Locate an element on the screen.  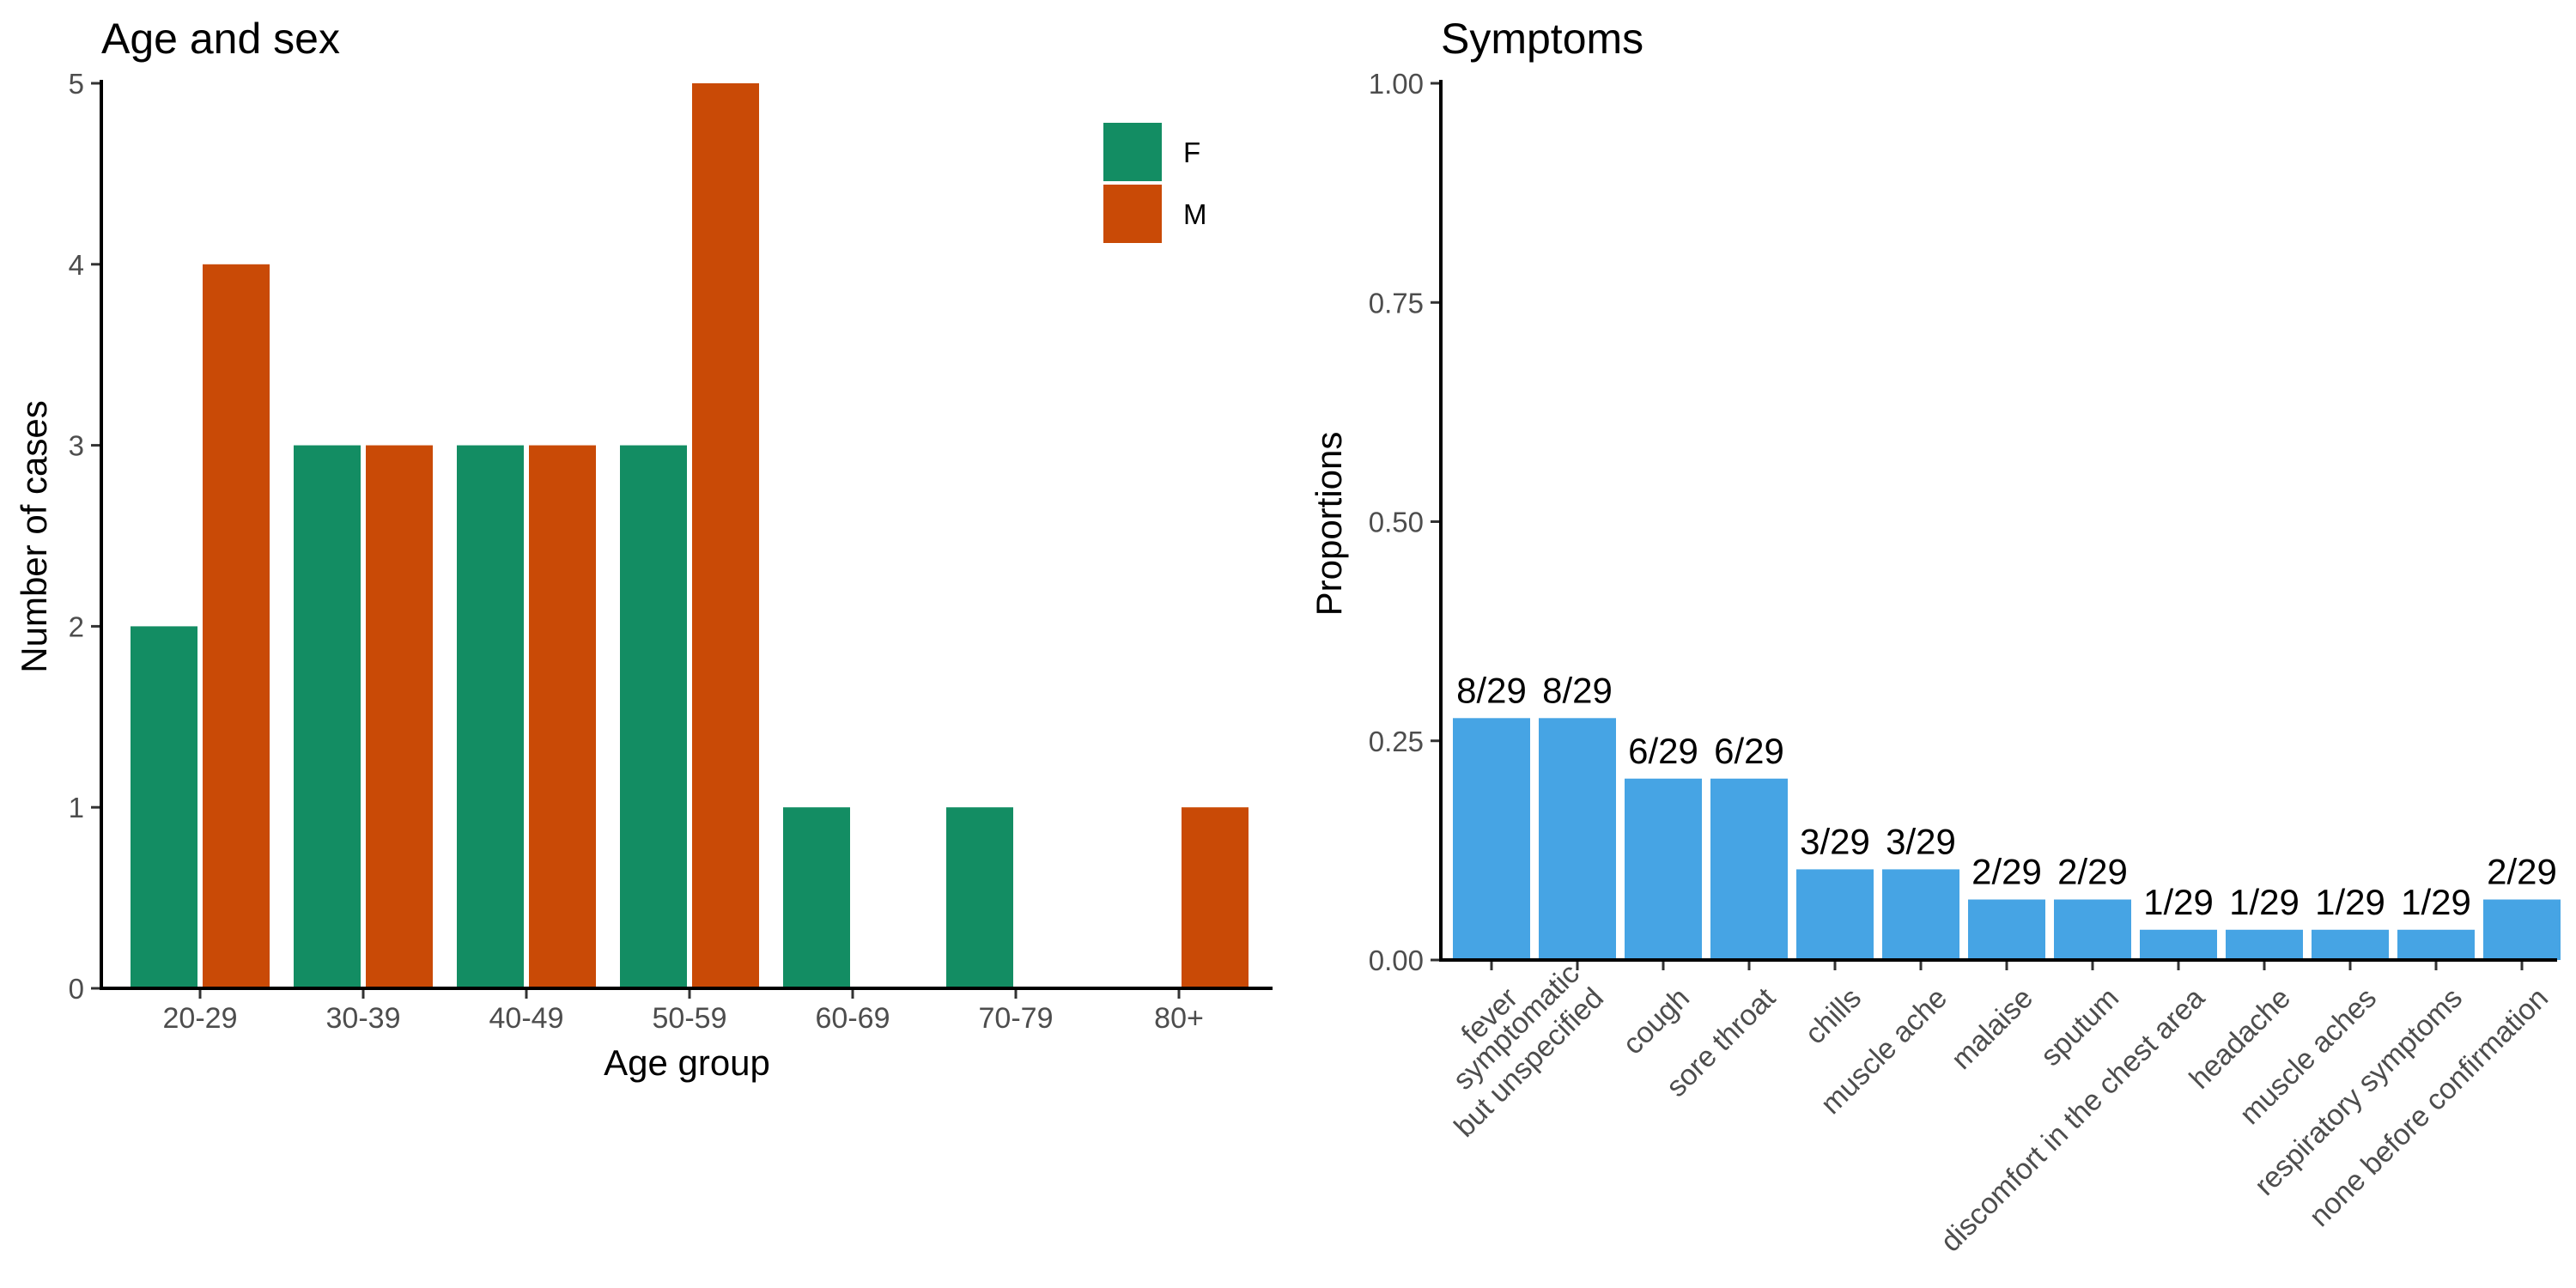
x-tick-label: chills is located at coordinates (1834, 1016).